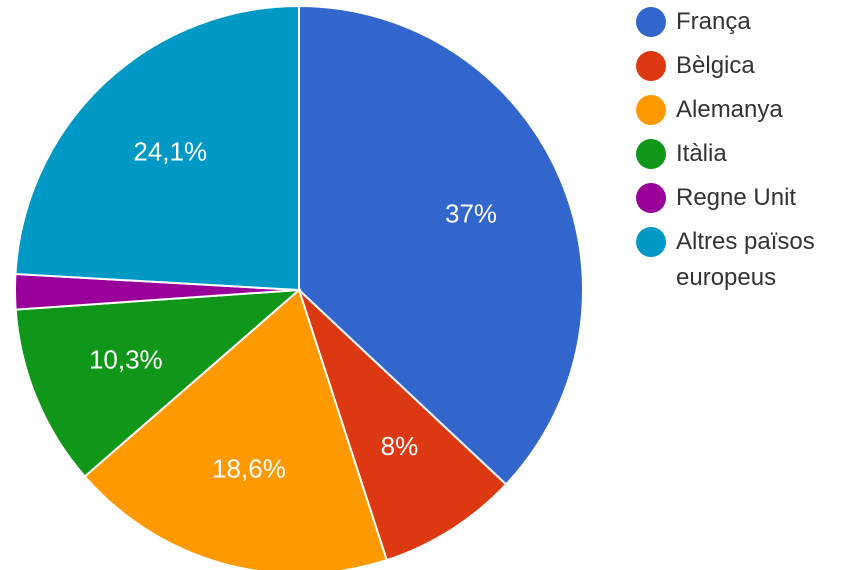 The height and width of the screenshot is (570, 860). What do you see at coordinates (701, 153) in the screenshot?
I see `legend-label: Itàlia` at bounding box center [701, 153].